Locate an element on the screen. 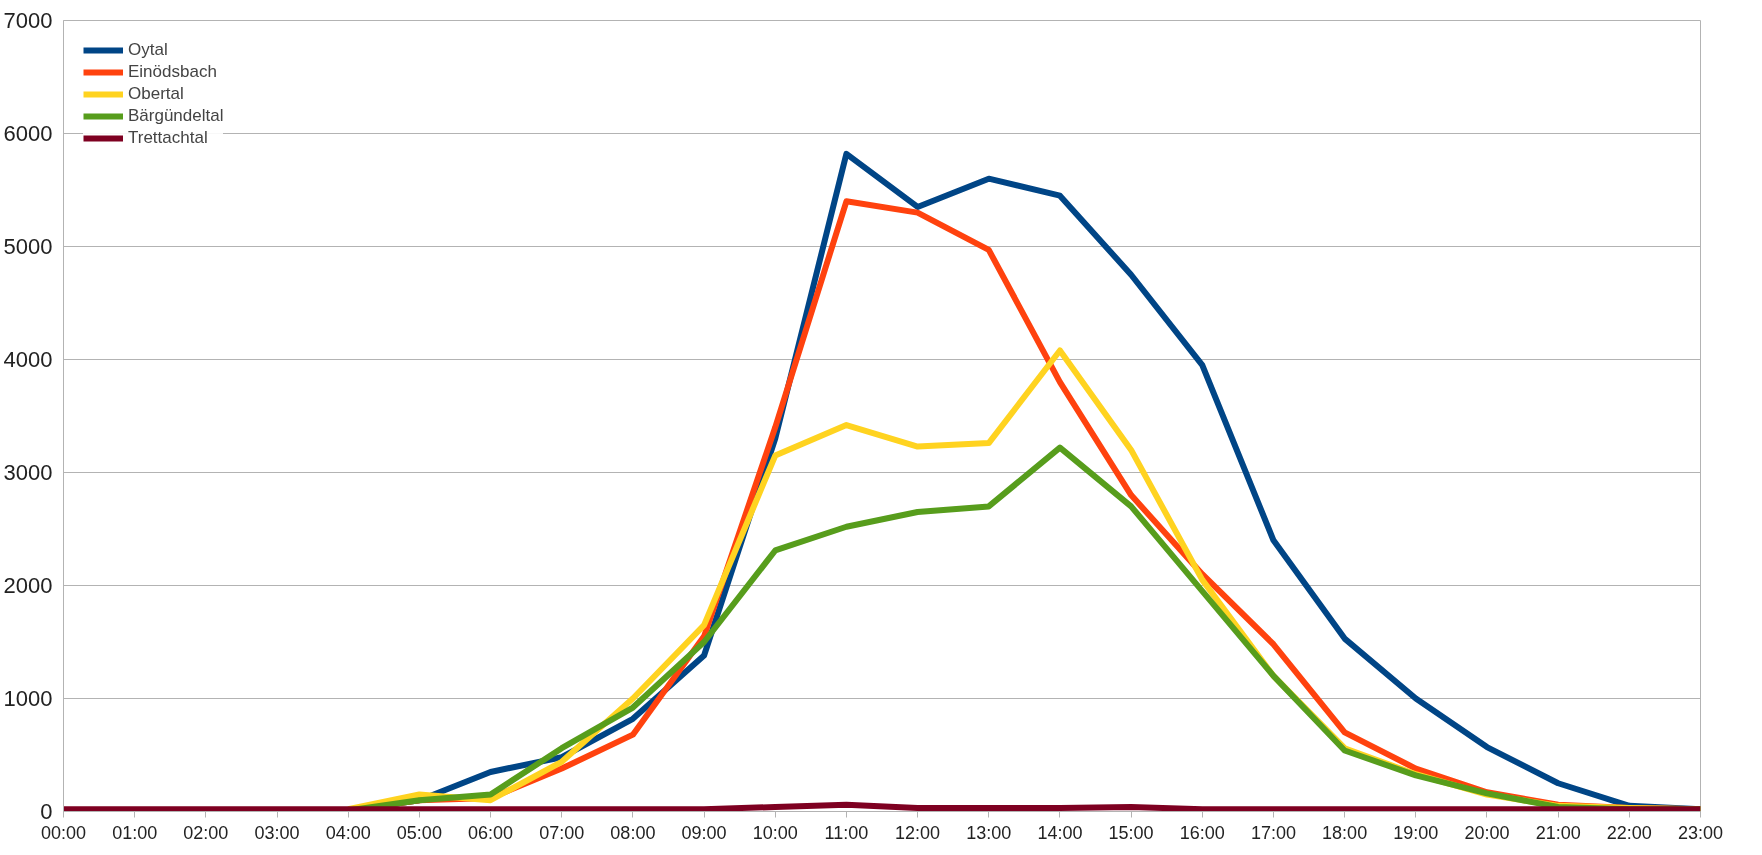 The image size is (1762, 855). legend-label: Obertal is located at coordinates (156, 94).